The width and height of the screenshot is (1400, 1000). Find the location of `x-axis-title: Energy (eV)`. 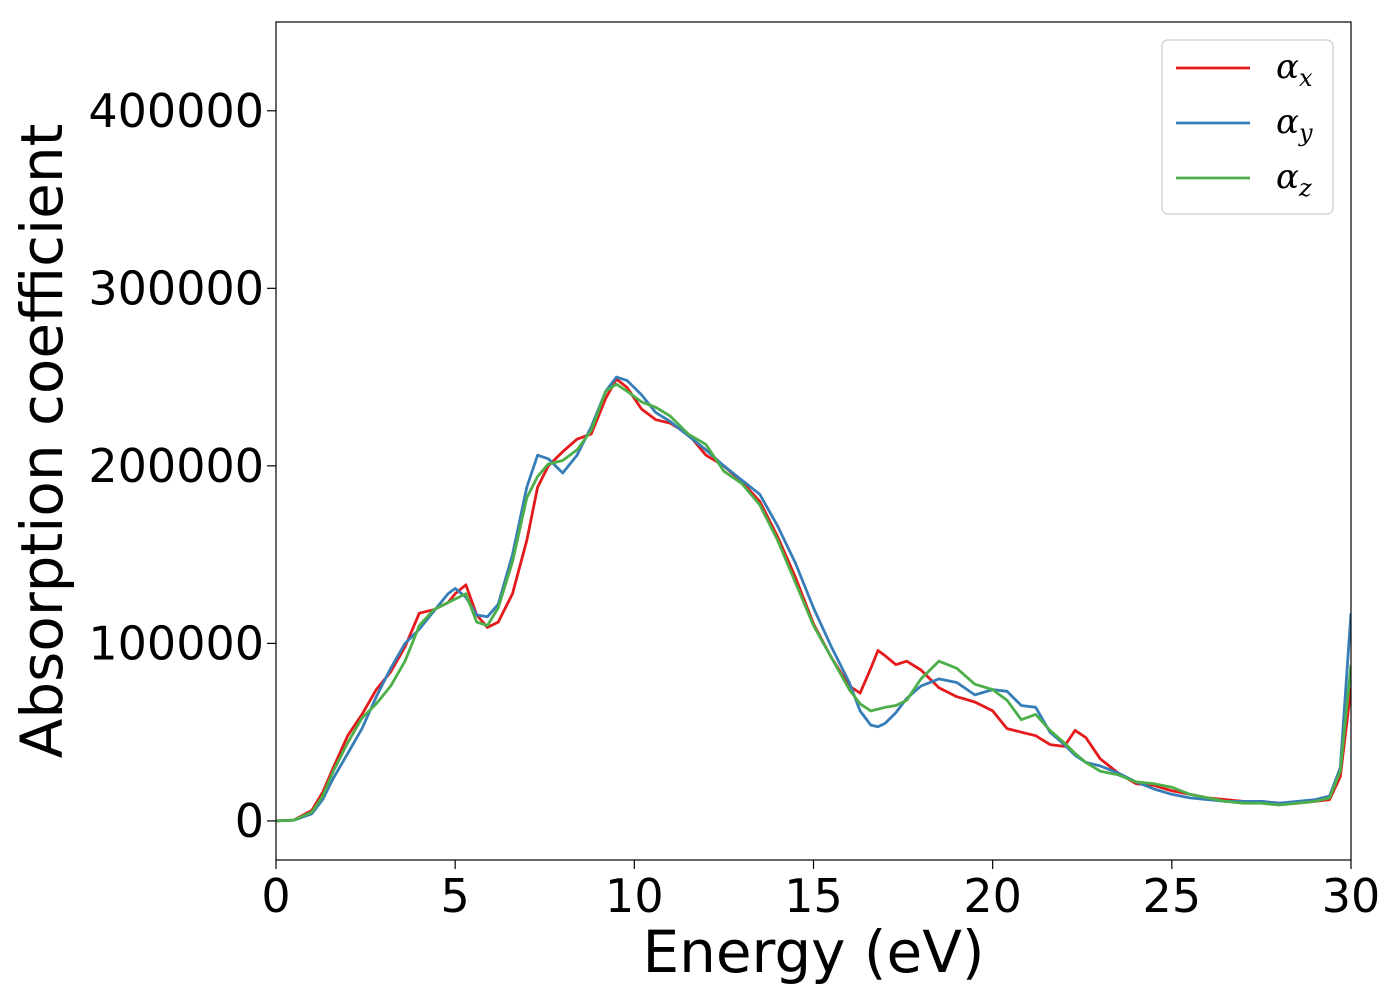

x-axis-title: Energy (eV) is located at coordinates (813, 952).